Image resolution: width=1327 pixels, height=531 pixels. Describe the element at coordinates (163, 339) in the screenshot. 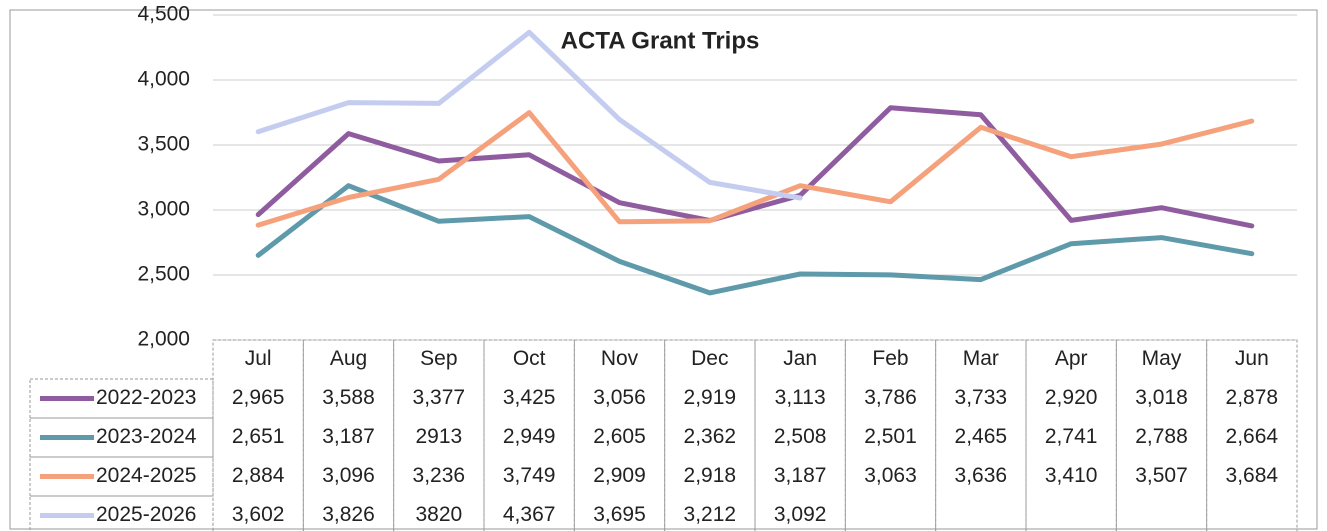

I see `y-tick-label: 2,000` at that location.